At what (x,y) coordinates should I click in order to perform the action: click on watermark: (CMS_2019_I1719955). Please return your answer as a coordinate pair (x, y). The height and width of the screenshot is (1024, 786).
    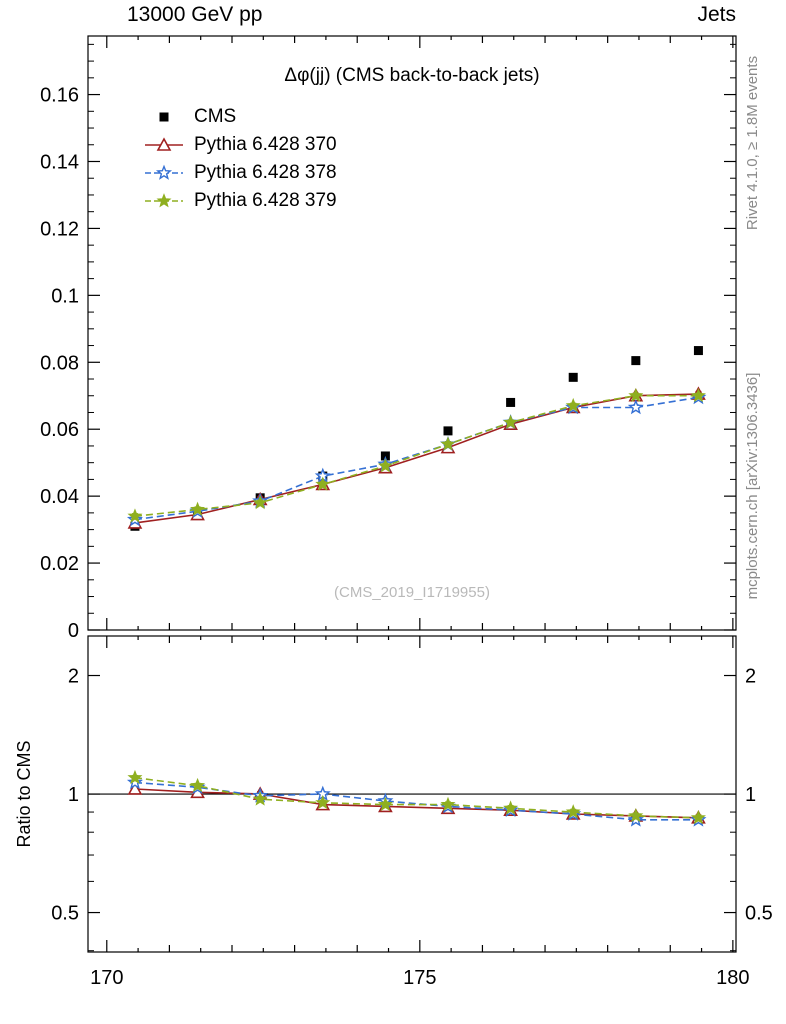
    Looking at the image, I should click on (412, 592).